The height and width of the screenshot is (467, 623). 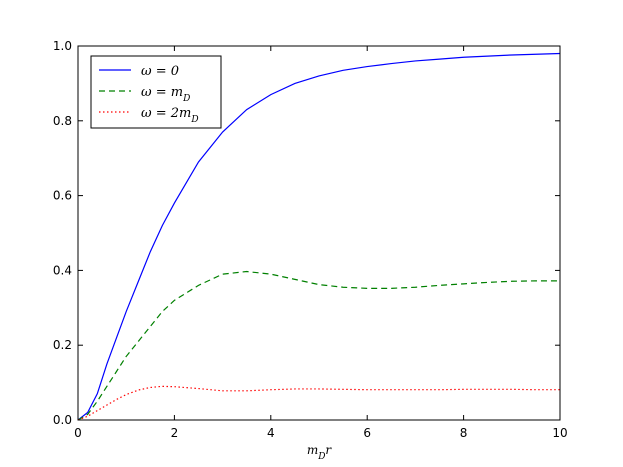 What do you see at coordinates (271, 433) in the screenshot?
I see `x-tick-label: 4` at bounding box center [271, 433].